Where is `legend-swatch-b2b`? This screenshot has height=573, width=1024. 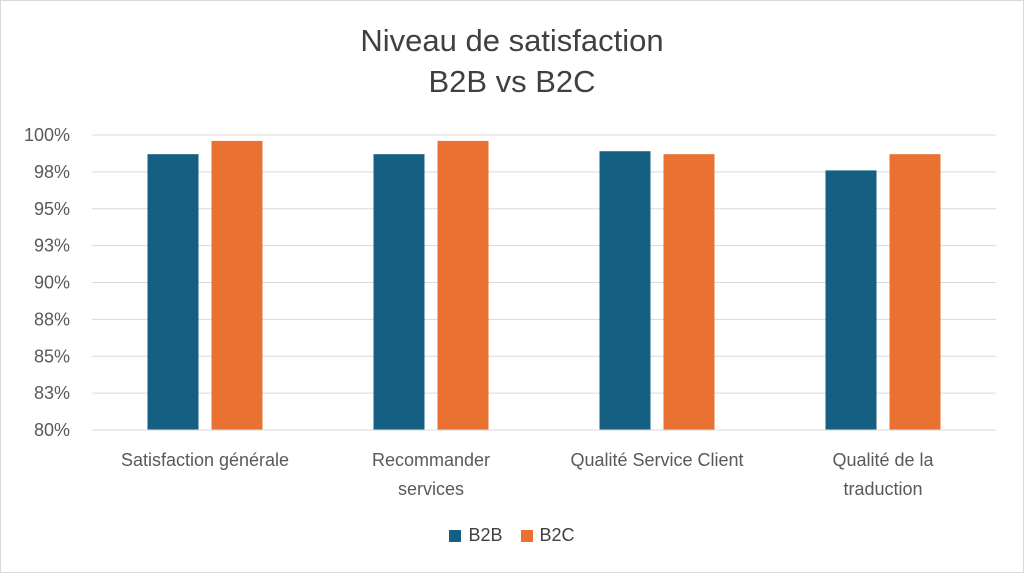 legend-swatch-b2b is located at coordinates (455, 535).